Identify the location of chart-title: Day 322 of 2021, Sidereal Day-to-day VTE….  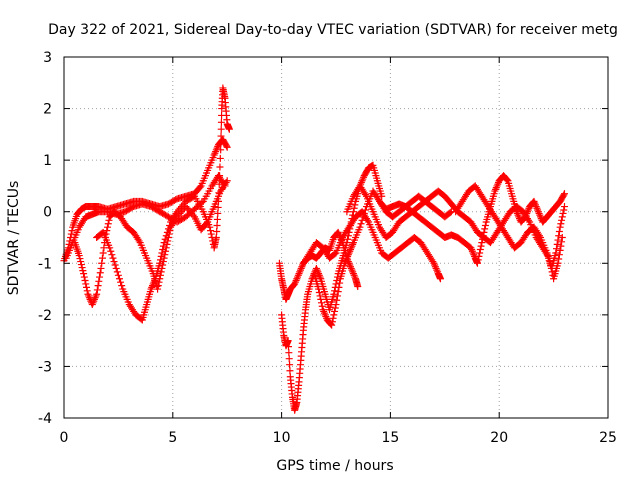
(333, 30).